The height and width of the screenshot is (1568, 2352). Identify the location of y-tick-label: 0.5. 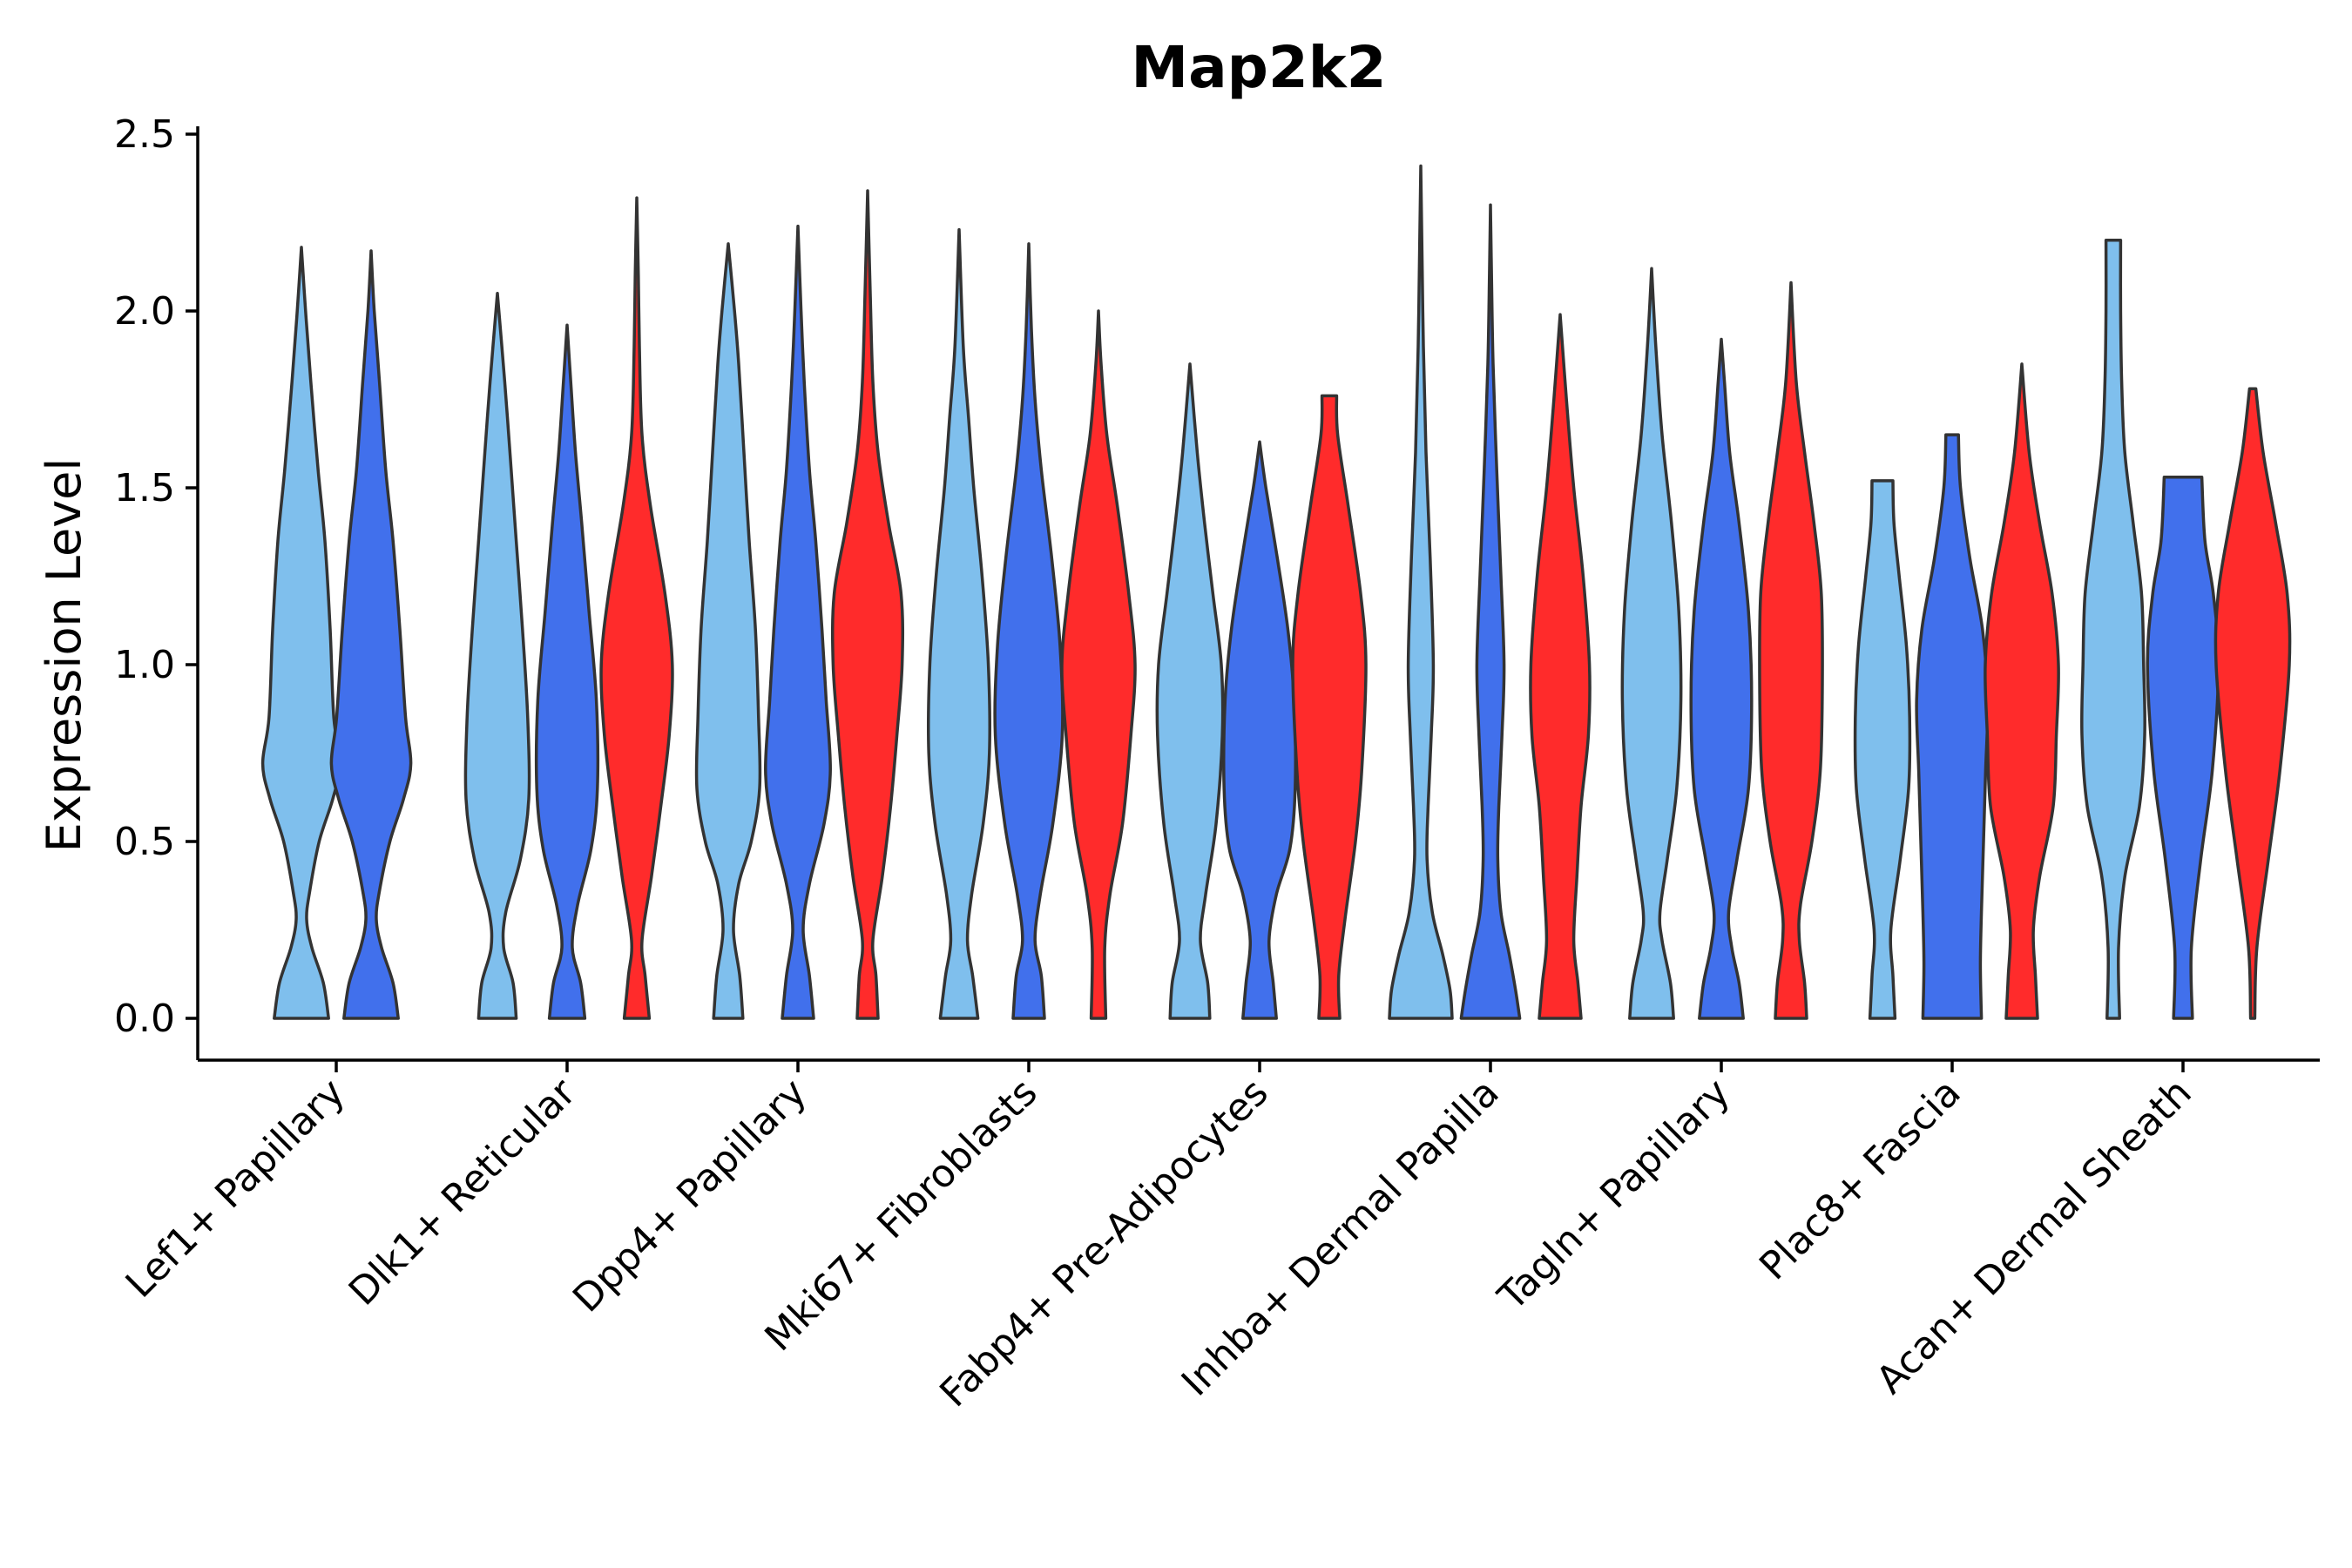
(145, 842).